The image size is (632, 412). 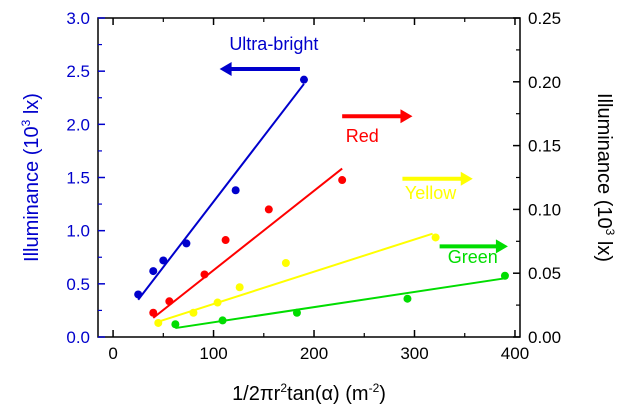 I want to click on red-arrowhead, so click(x=406, y=116).